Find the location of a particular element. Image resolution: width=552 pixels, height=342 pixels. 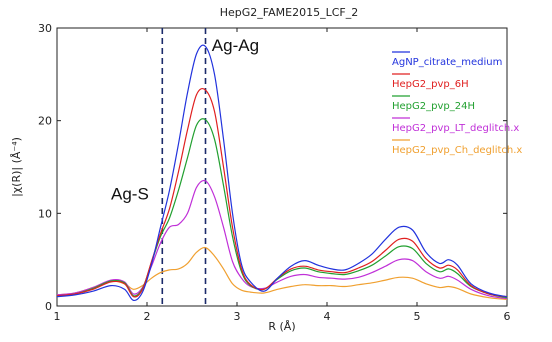

x-tick-label: 2 is located at coordinates (147, 316).